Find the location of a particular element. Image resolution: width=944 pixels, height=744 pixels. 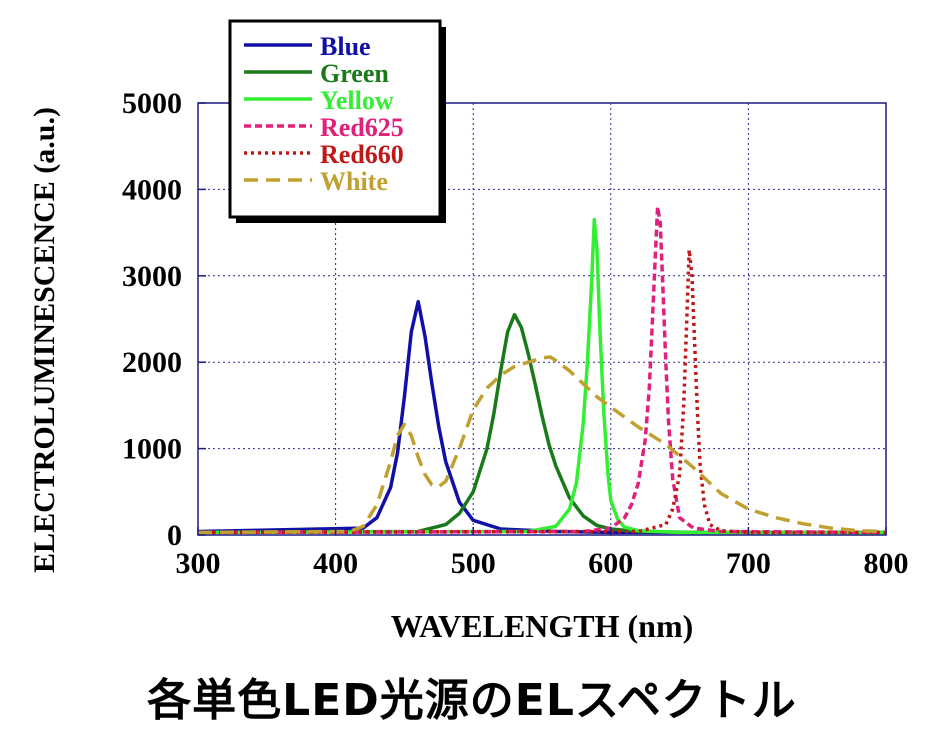

legend-label-yellow: Yellow is located at coordinates (357, 100).